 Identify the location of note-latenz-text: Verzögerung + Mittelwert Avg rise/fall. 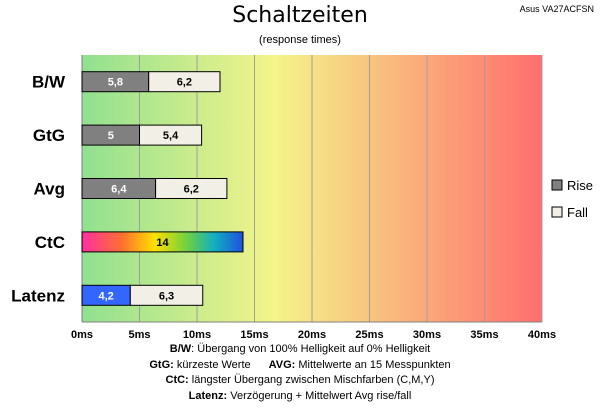
(319, 395).